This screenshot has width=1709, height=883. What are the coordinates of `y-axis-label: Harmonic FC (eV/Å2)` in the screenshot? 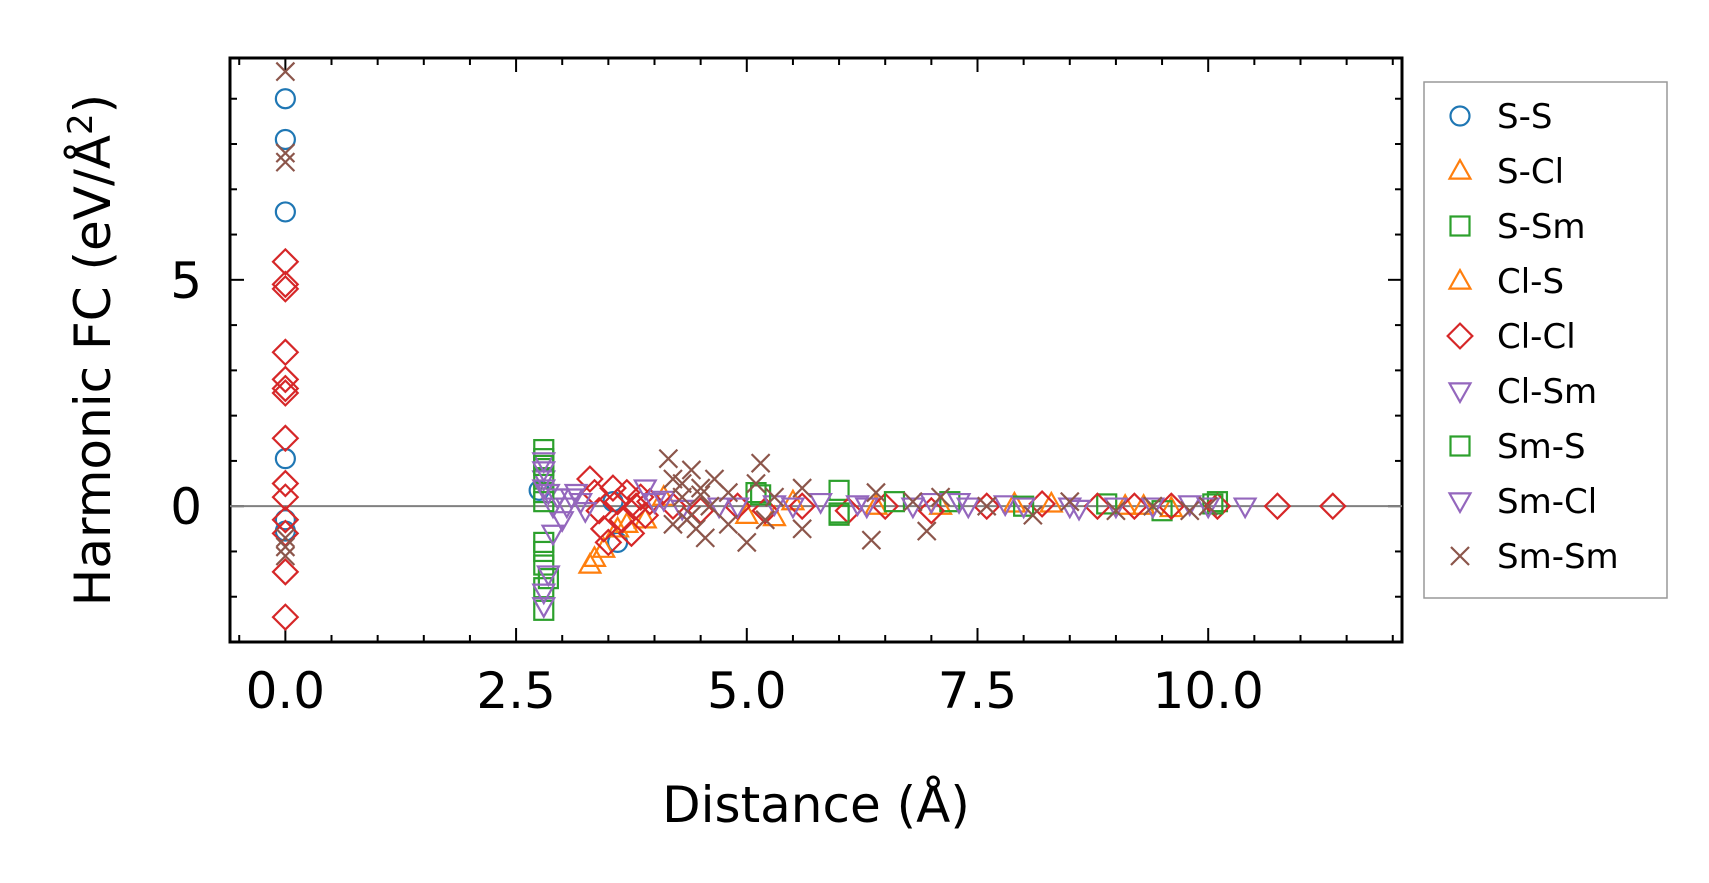 It's located at (91, 350).